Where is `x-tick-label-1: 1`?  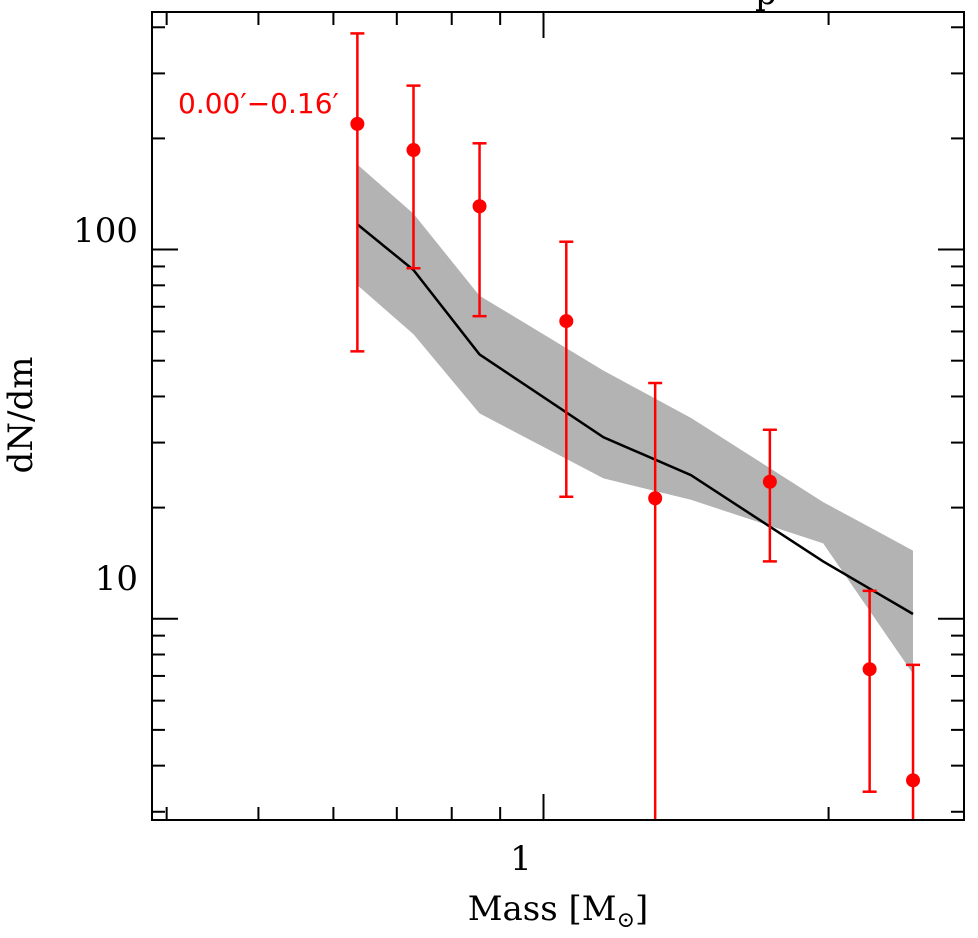 x-tick-label-1: 1 is located at coordinates (521, 859).